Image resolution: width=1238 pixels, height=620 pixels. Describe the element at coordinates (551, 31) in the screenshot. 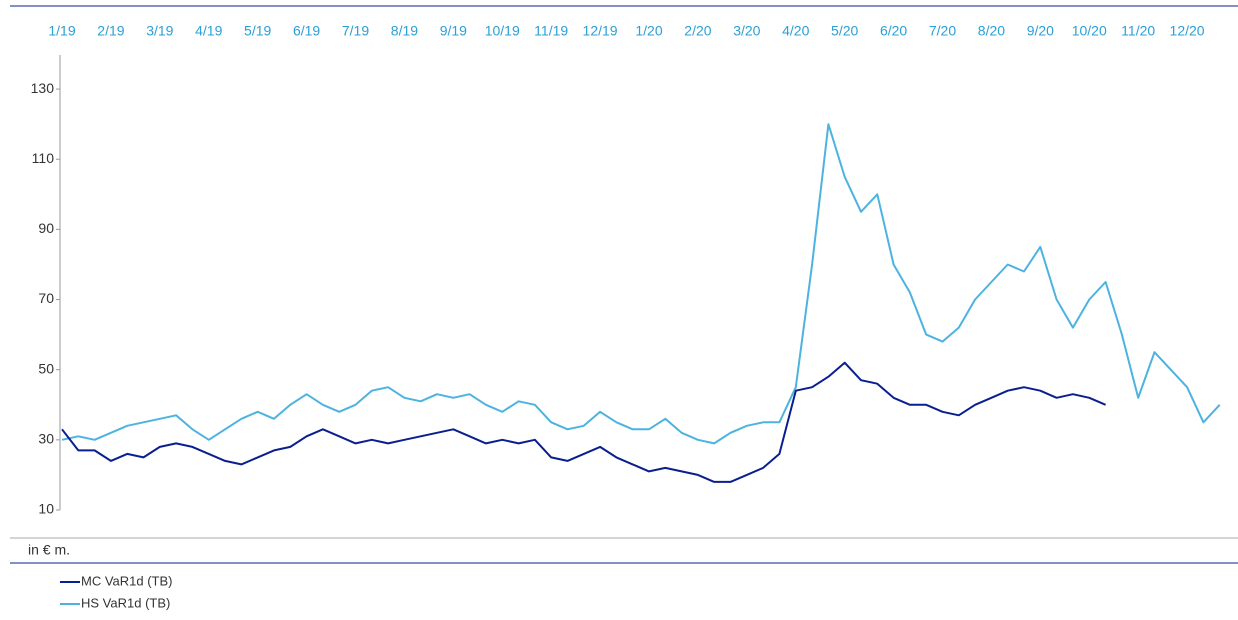

I see `x-tick-label: 11/19` at that location.